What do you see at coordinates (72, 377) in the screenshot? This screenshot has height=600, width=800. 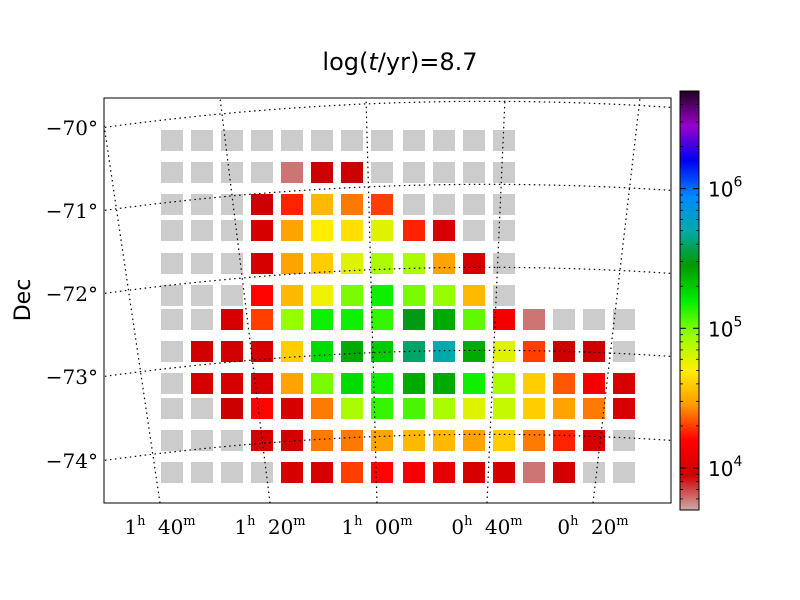 I see `y-tick-label: −73°` at bounding box center [72, 377].